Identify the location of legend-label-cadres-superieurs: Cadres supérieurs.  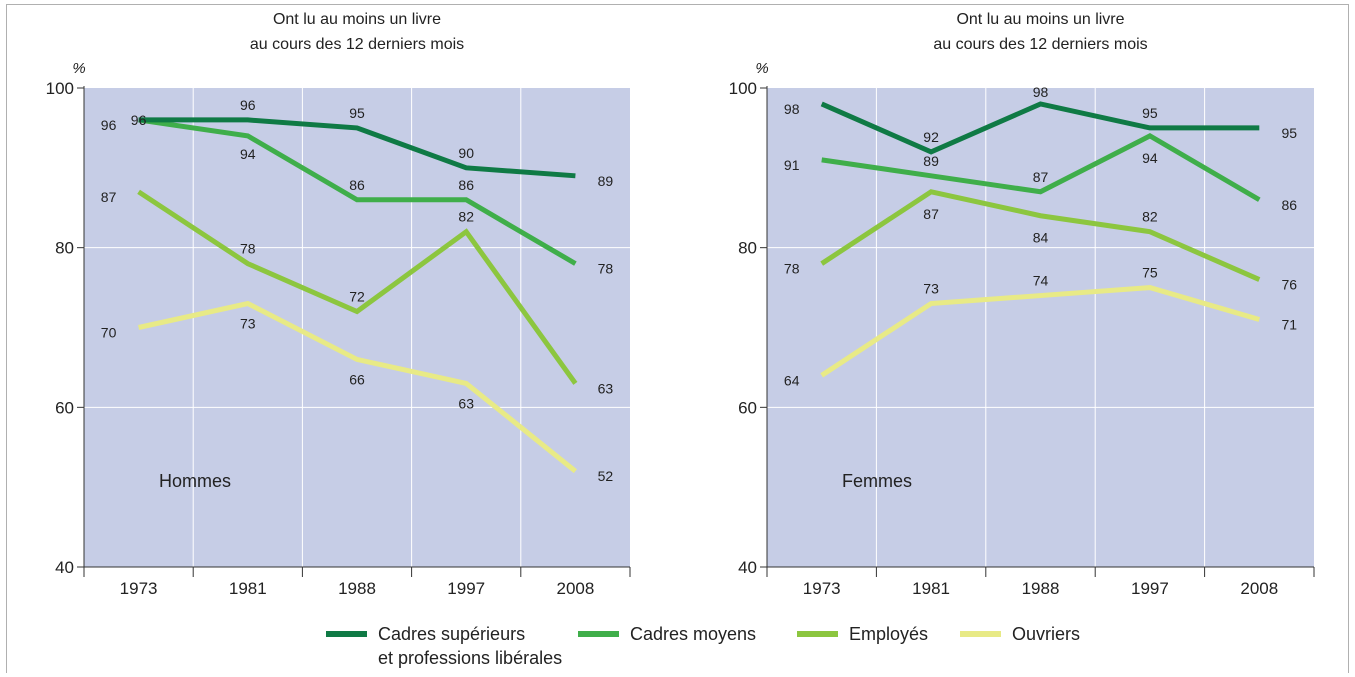
(451, 634).